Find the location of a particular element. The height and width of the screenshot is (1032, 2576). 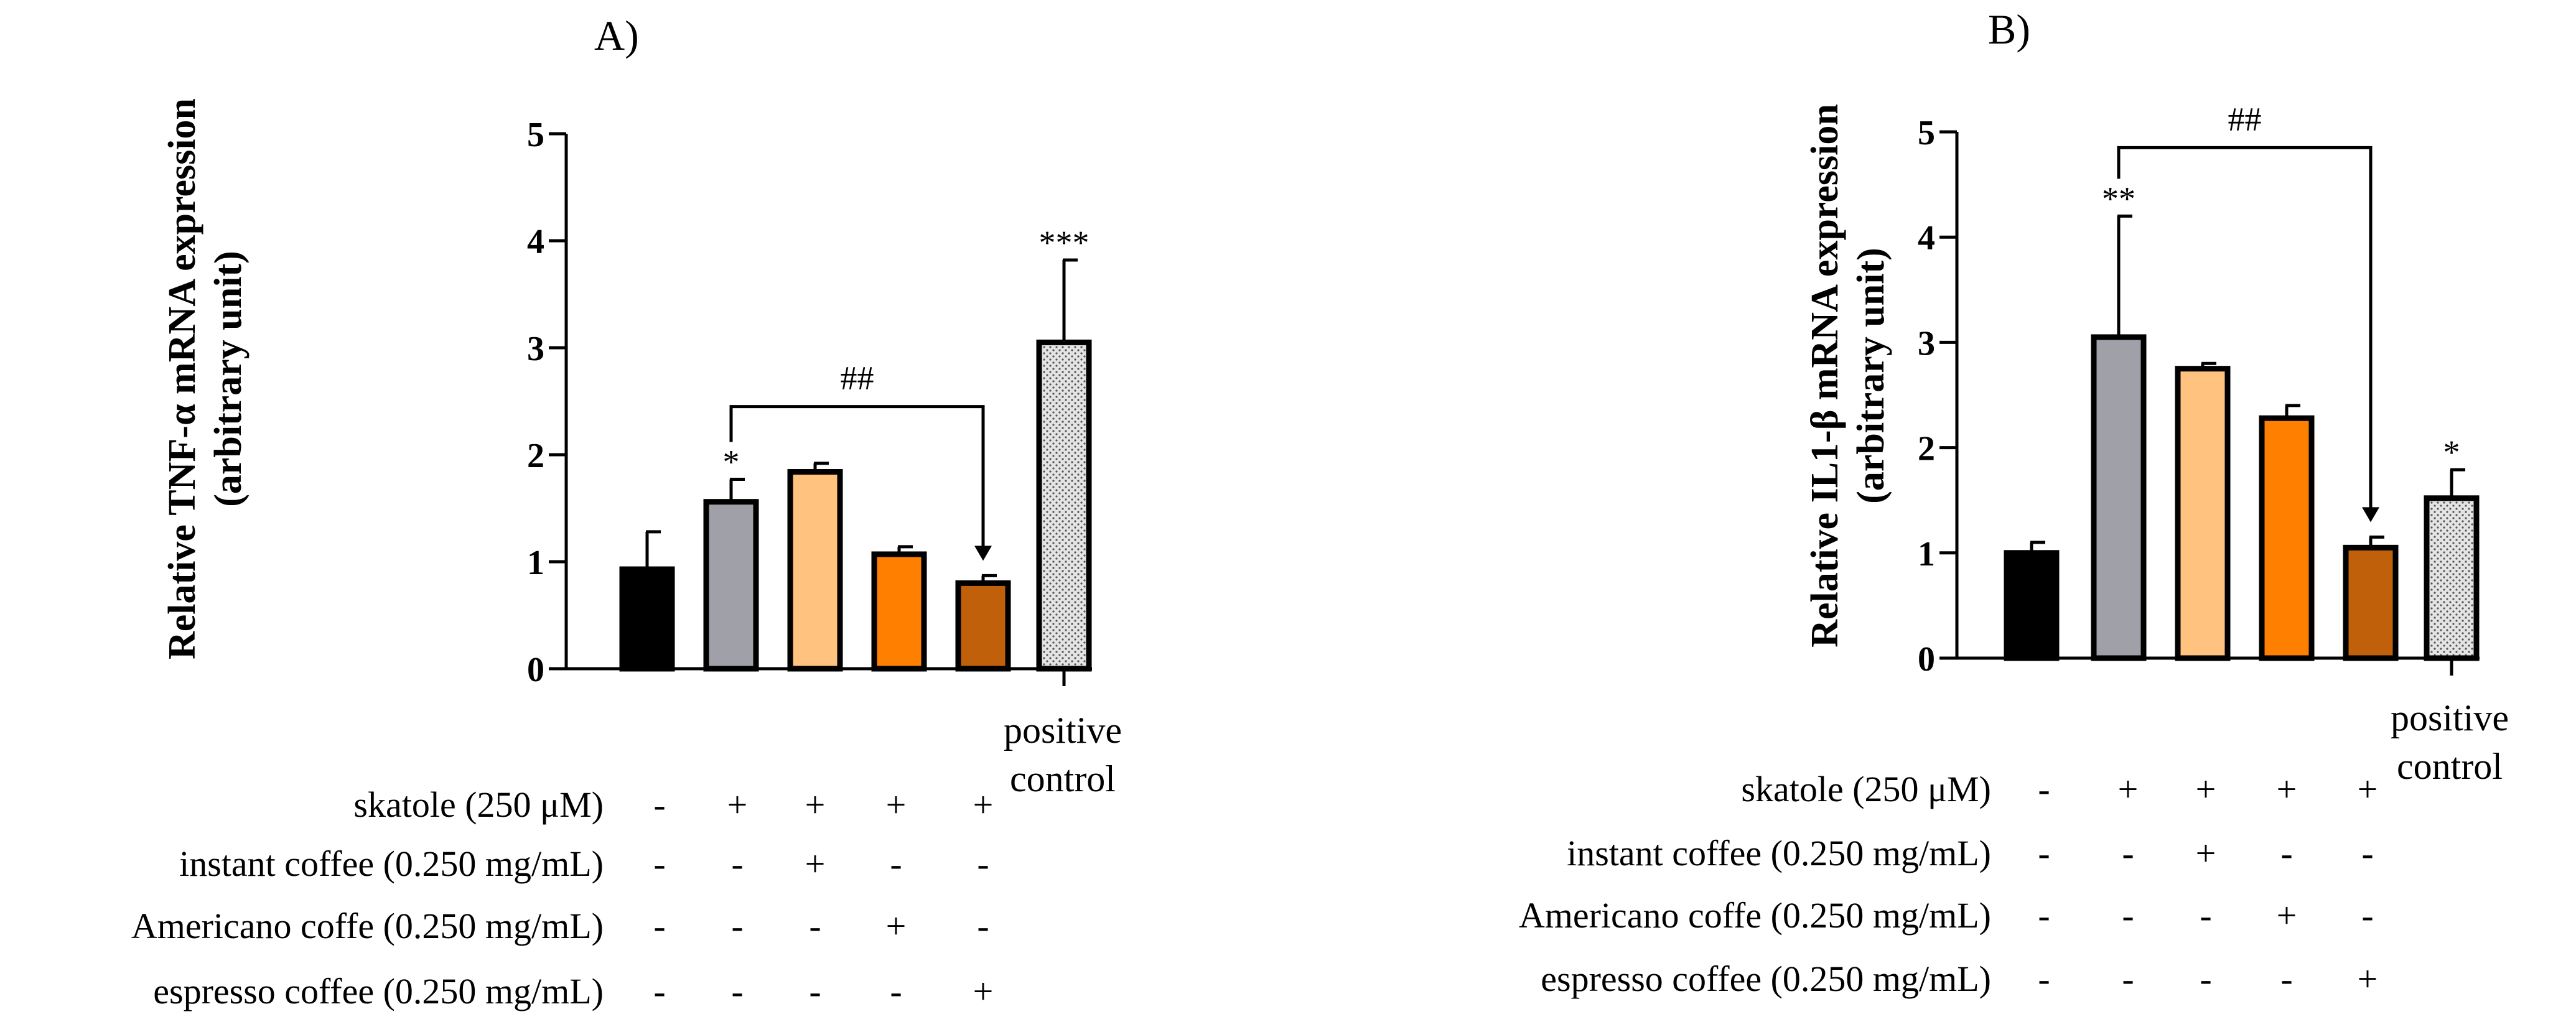

panel-b-condition-label-1: instant coffee (0.250 mg/mL) is located at coordinates (1779, 853).